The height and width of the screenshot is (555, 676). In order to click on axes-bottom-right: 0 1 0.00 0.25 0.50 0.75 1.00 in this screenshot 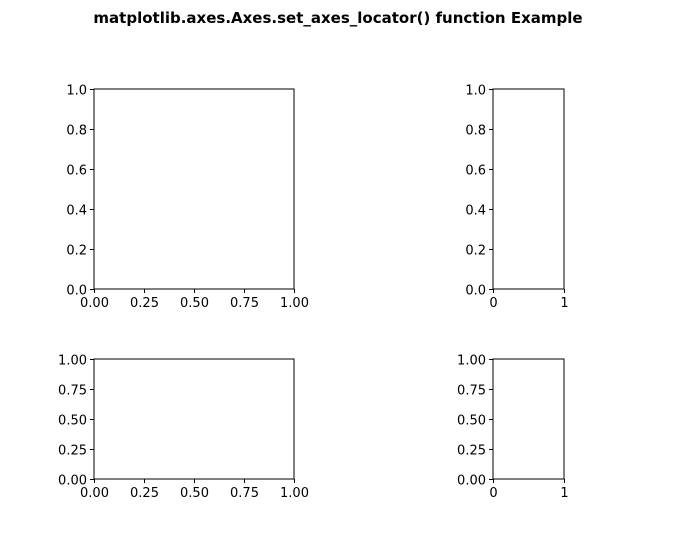, I will do `click(513, 428)`.